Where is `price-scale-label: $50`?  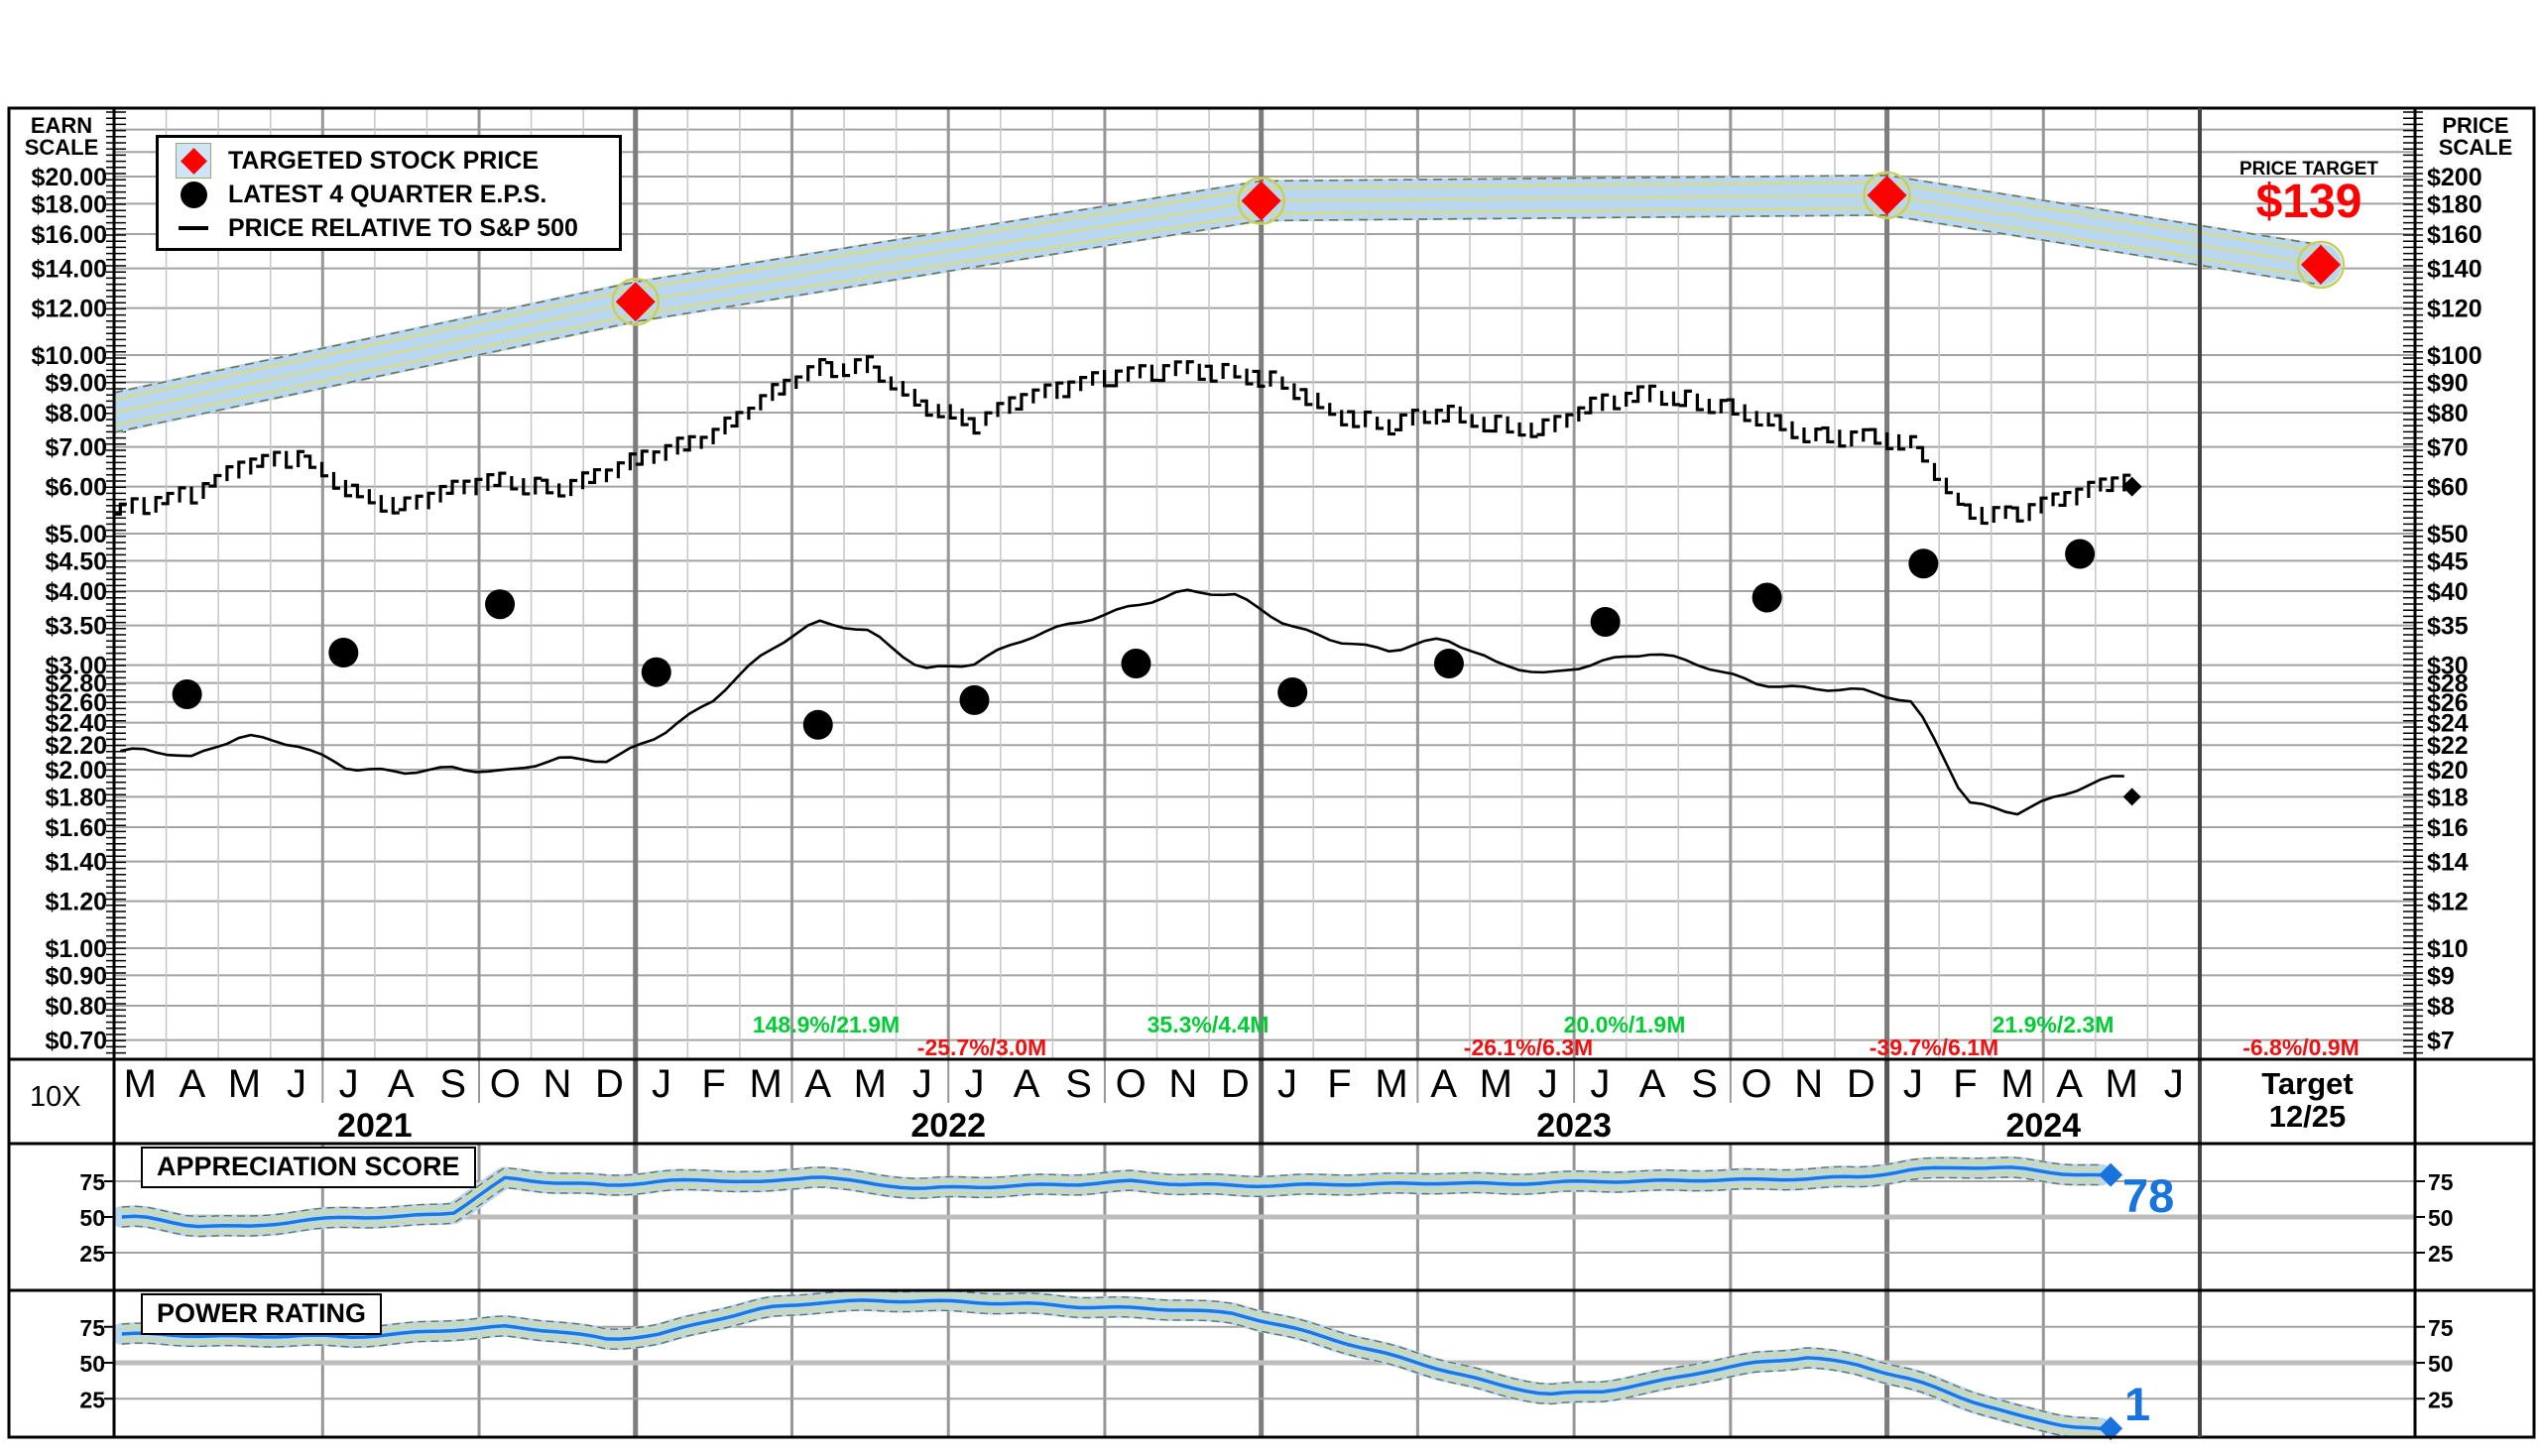
price-scale-label: $50 is located at coordinates (2448, 534).